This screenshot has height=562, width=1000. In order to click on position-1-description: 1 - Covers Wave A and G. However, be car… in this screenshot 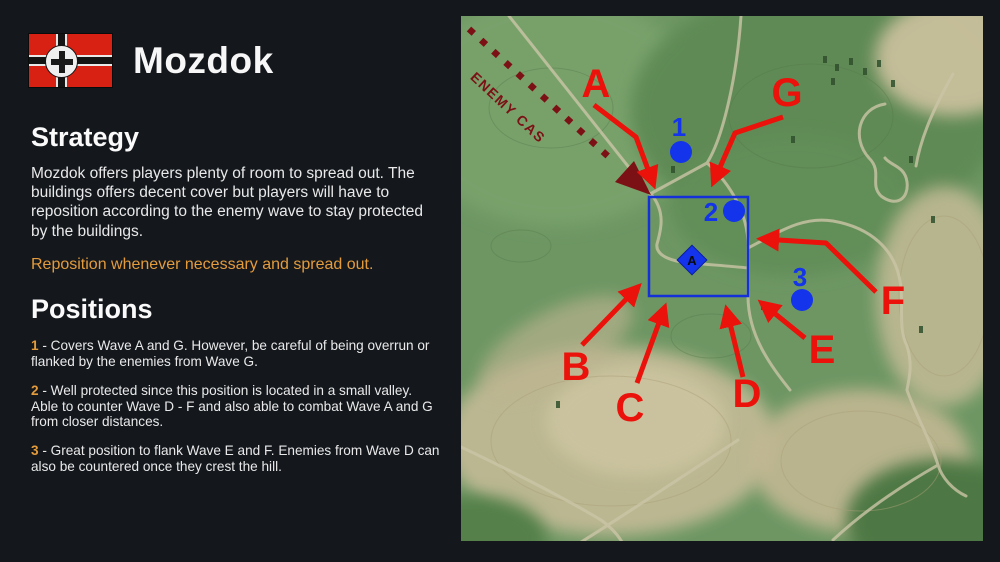, I will do `click(230, 353)`.